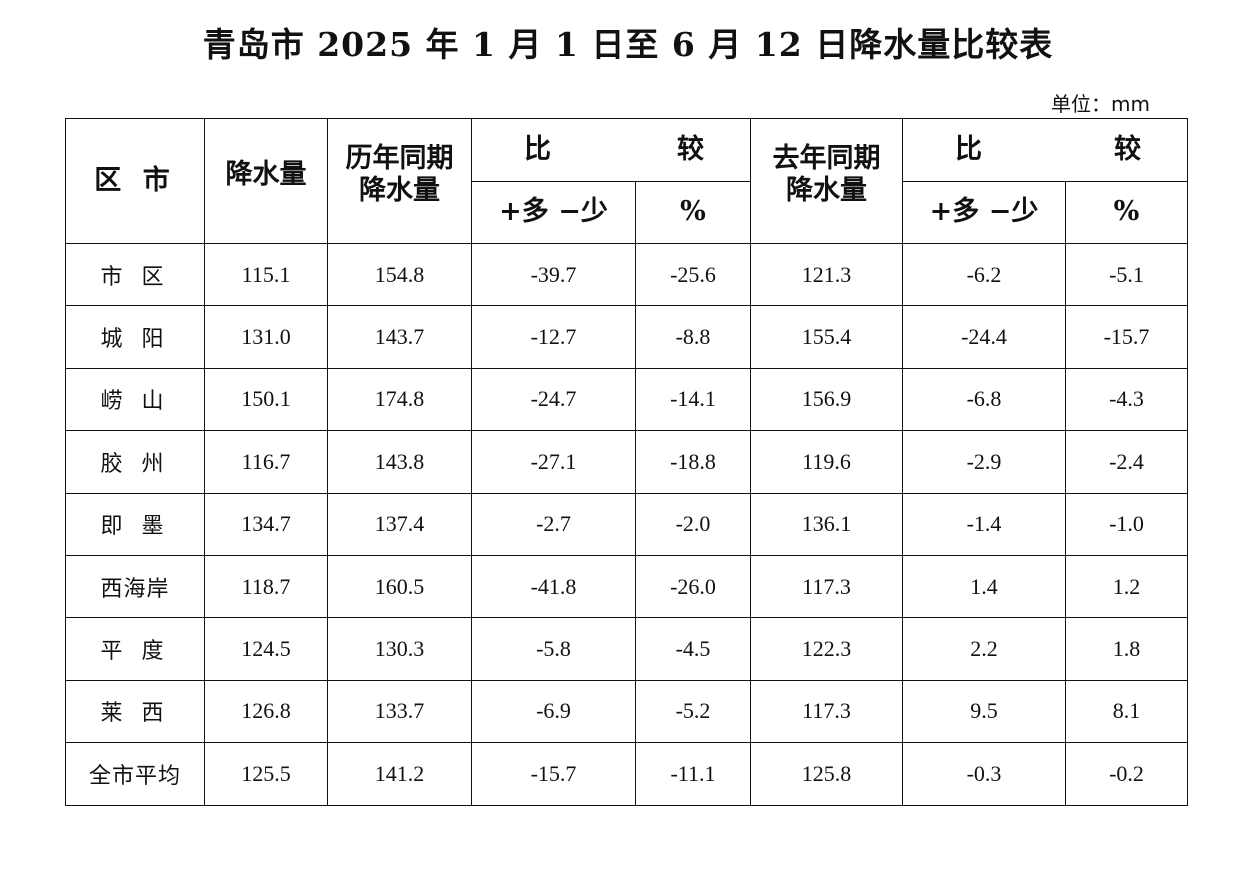 Image resolution: width=1256 pixels, height=878 pixels. Describe the element at coordinates (984, 524) in the screenshot. I see `cell-last-diff: -1.4` at that location.